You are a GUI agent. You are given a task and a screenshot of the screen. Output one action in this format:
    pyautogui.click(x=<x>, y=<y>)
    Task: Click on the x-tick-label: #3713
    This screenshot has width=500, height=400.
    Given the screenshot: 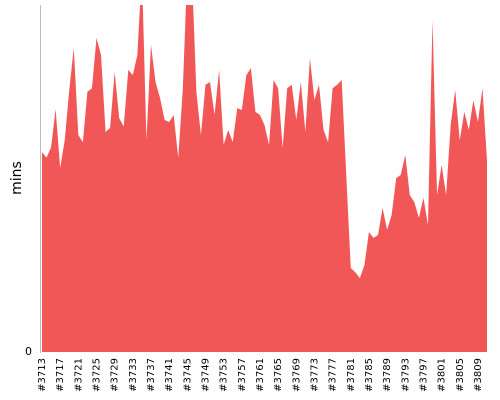 What is the action you would take?
    pyautogui.click(x=42, y=375)
    